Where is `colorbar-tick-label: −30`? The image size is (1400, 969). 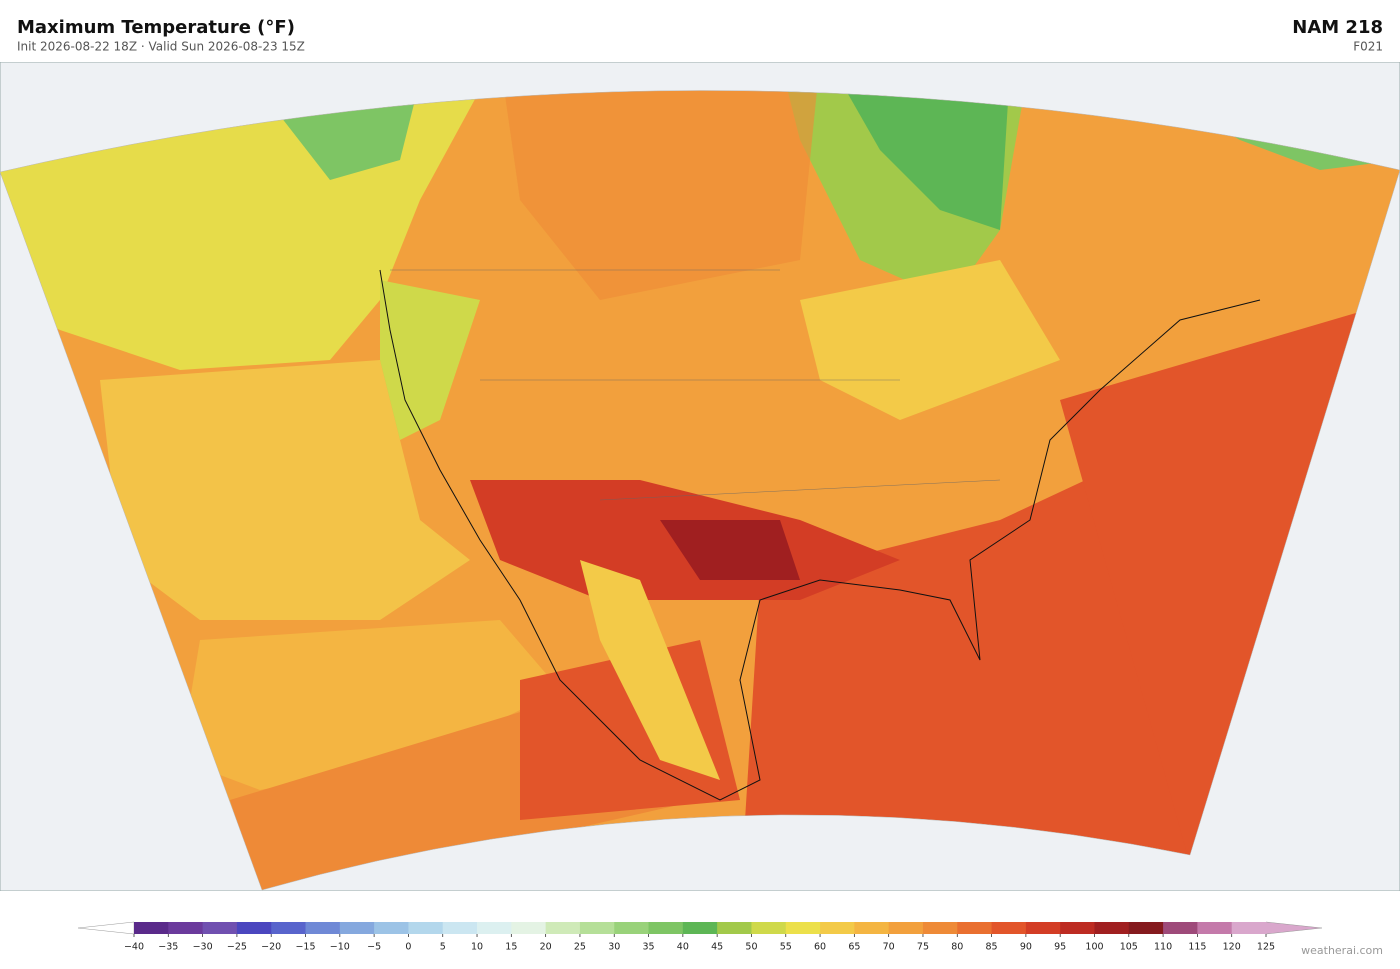 colorbar-tick-label: −30 is located at coordinates (203, 947).